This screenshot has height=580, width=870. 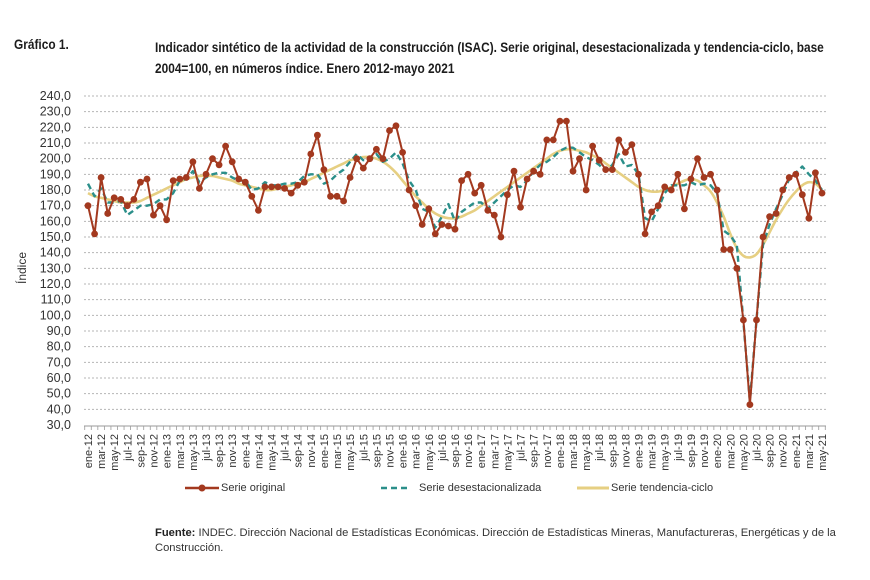 I want to click on legend-desestacionalizada-swatch-icon, so click(x=396, y=488).